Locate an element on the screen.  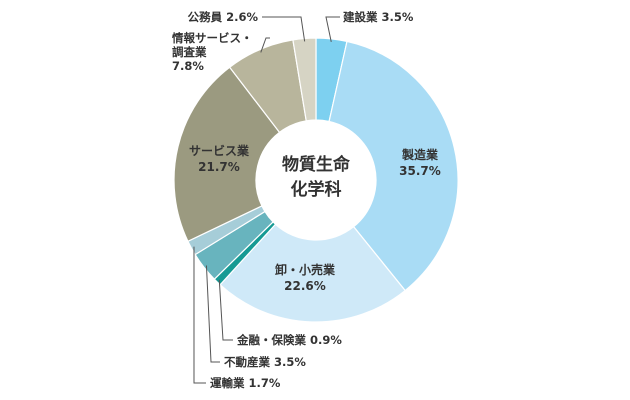
label-wholesale-retail: 卸・小売業 22.6% is located at coordinates (305, 277).